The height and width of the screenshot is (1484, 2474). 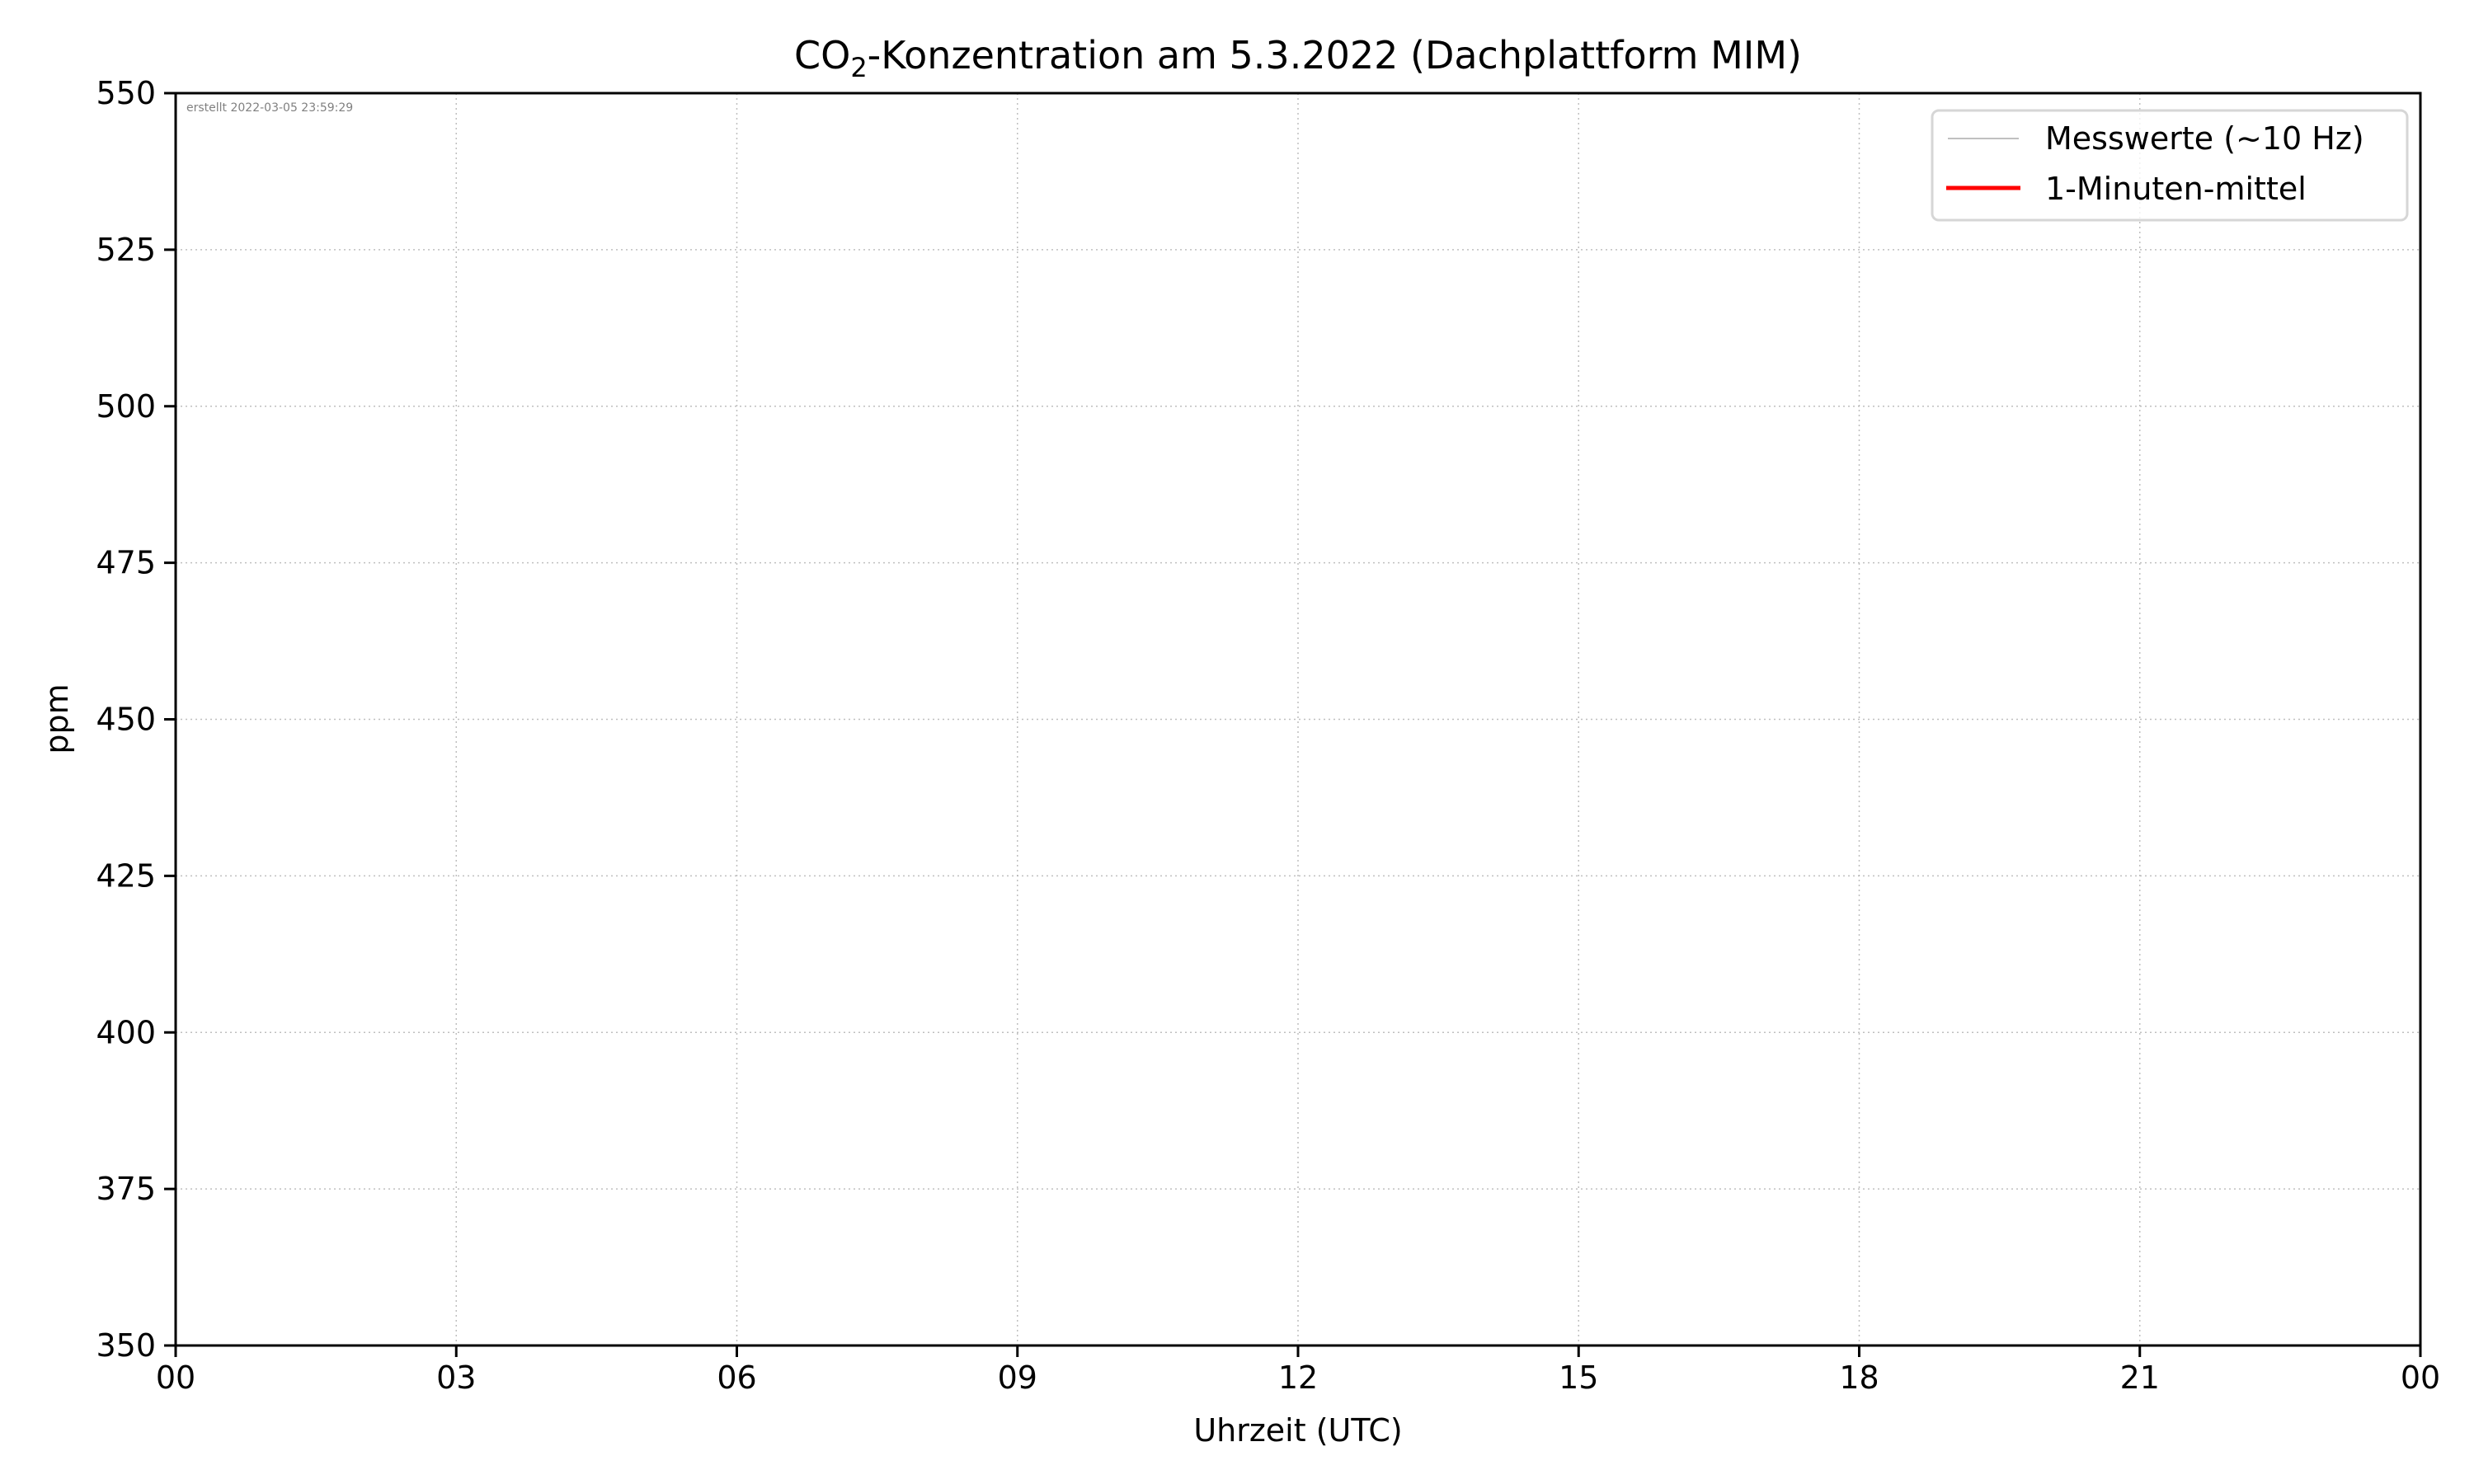 What do you see at coordinates (1017, 1378) in the screenshot?
I see `x-tick-label: 09` at bounding box center [1017, 1378].